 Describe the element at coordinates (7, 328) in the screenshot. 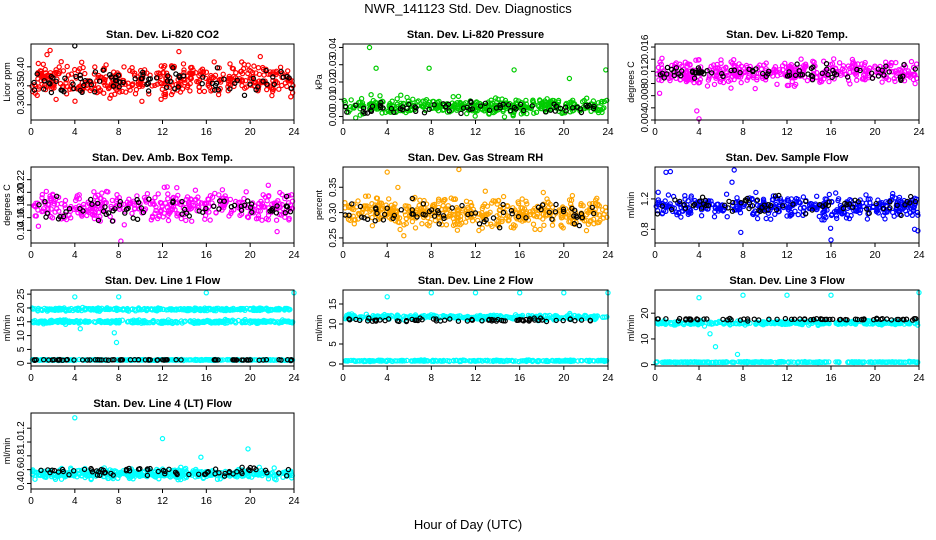

I see `y-axis-label: ml/min` at that location.